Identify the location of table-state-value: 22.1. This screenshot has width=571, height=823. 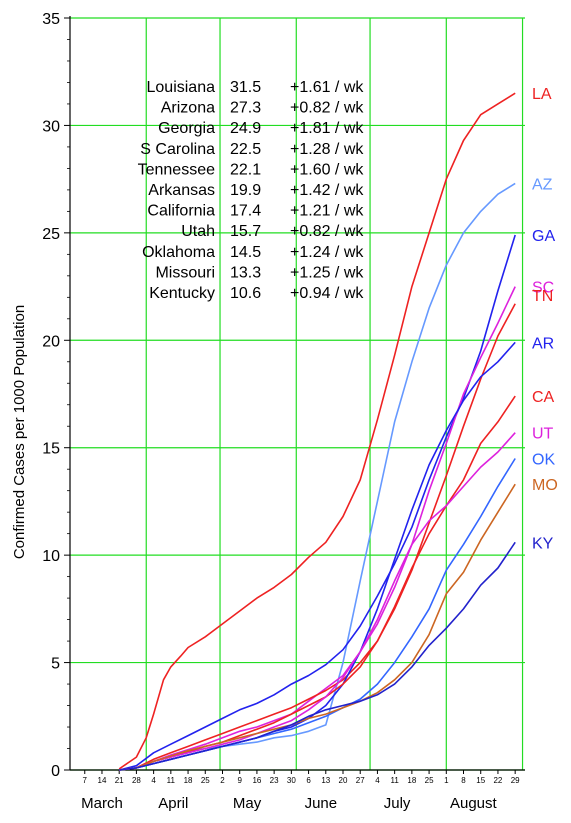
(245, 169).